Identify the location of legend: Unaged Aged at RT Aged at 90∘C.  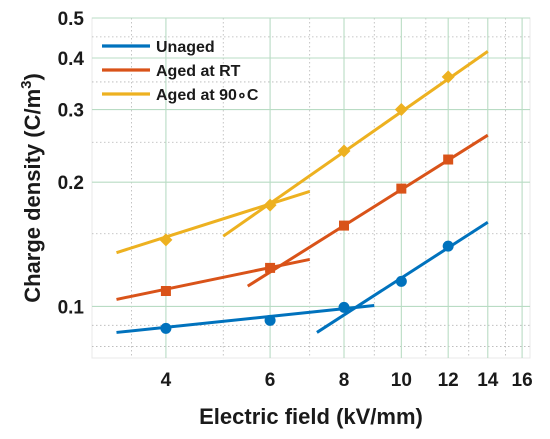
(180, 71).